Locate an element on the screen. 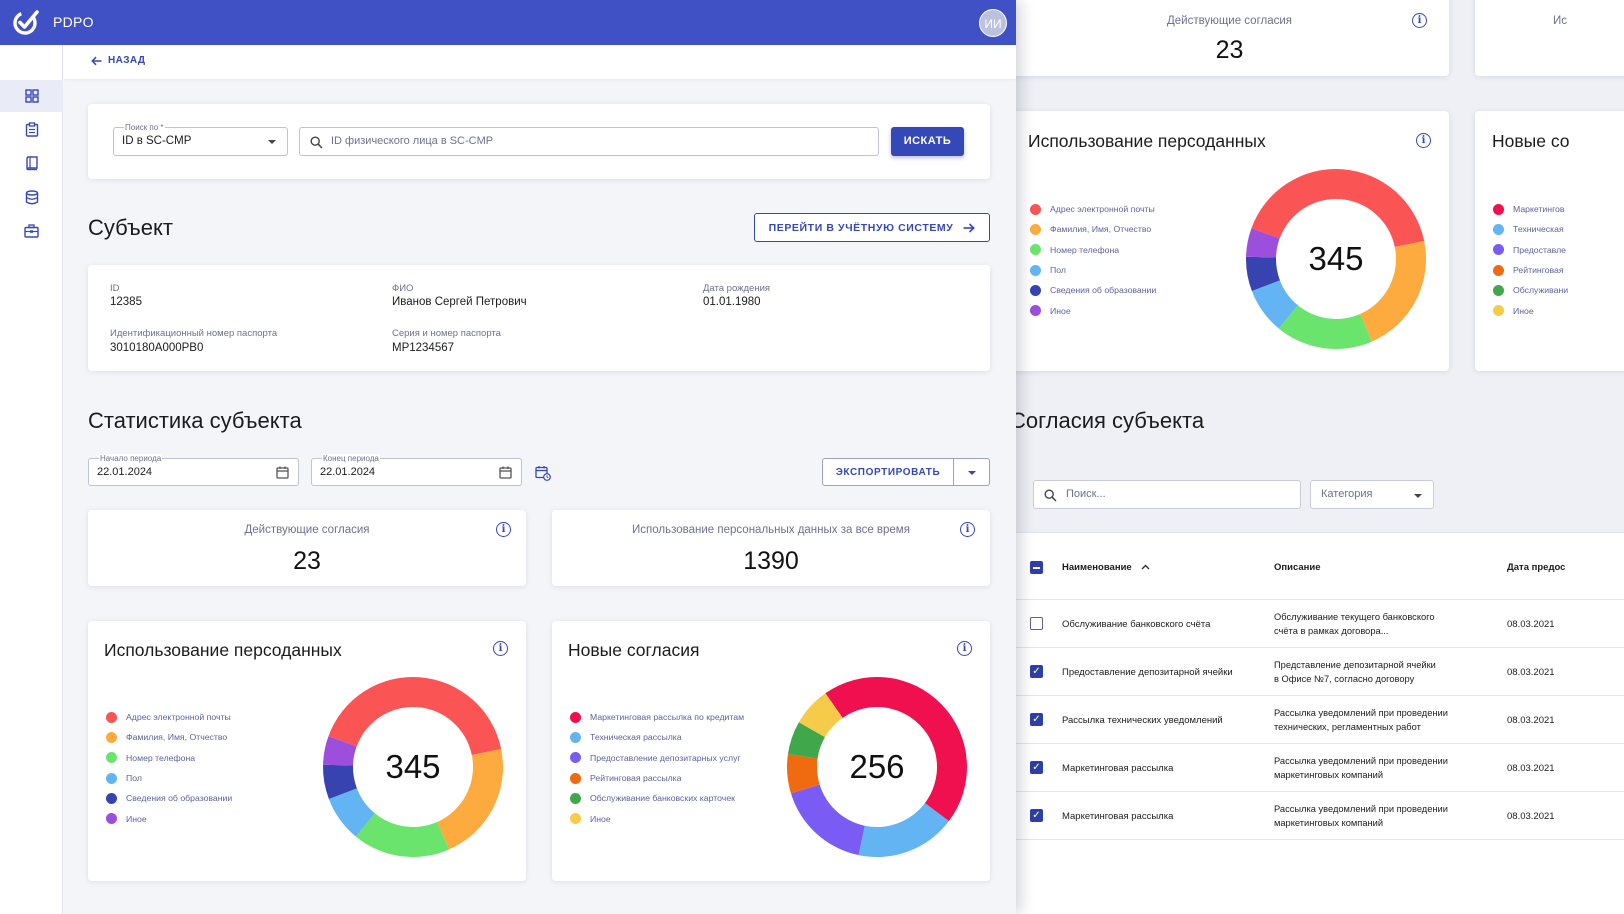  legend-label: Предоставле is located at coordinates (1539, 249).